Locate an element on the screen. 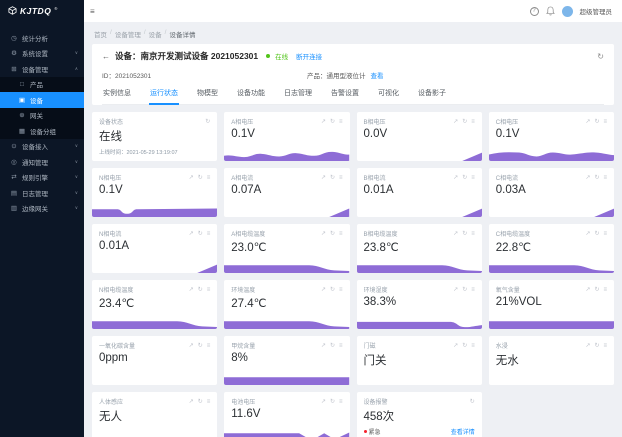  breadcrumb-item: 设备 is located at coordinates (155, 35).